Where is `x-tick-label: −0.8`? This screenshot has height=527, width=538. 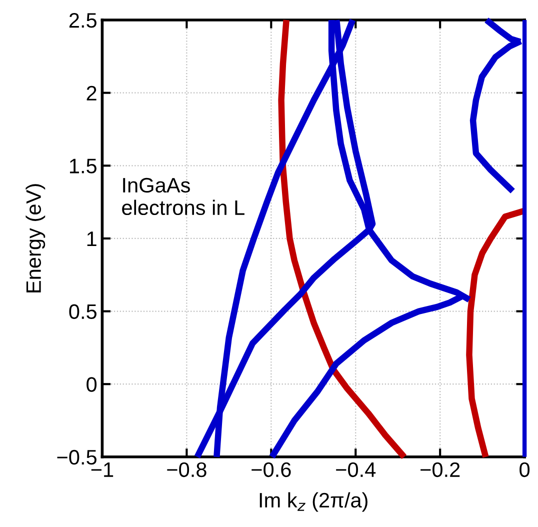
x-tick-label: −0.8 is located at coordinates (186, 470).